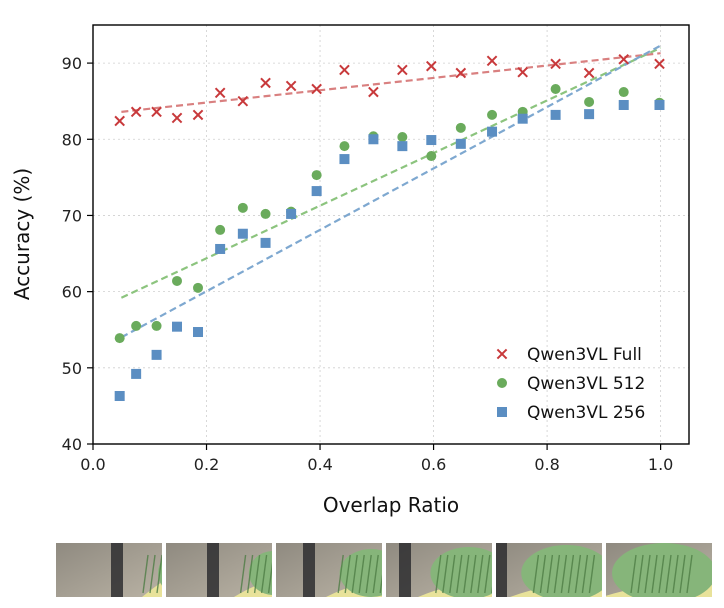 Image resolution: width=724 pixels, height=608 pixels. What do you see at coordinates (72, 444) in the screenshot?
I see `y-tick-label: 40` at bounding box center [72, 444].